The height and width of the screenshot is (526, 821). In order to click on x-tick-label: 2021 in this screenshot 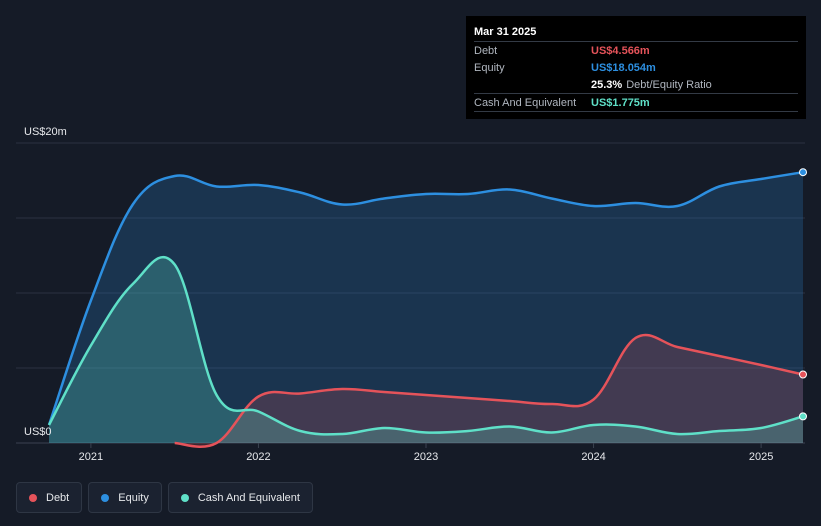, I will do `click(91, 457)`.